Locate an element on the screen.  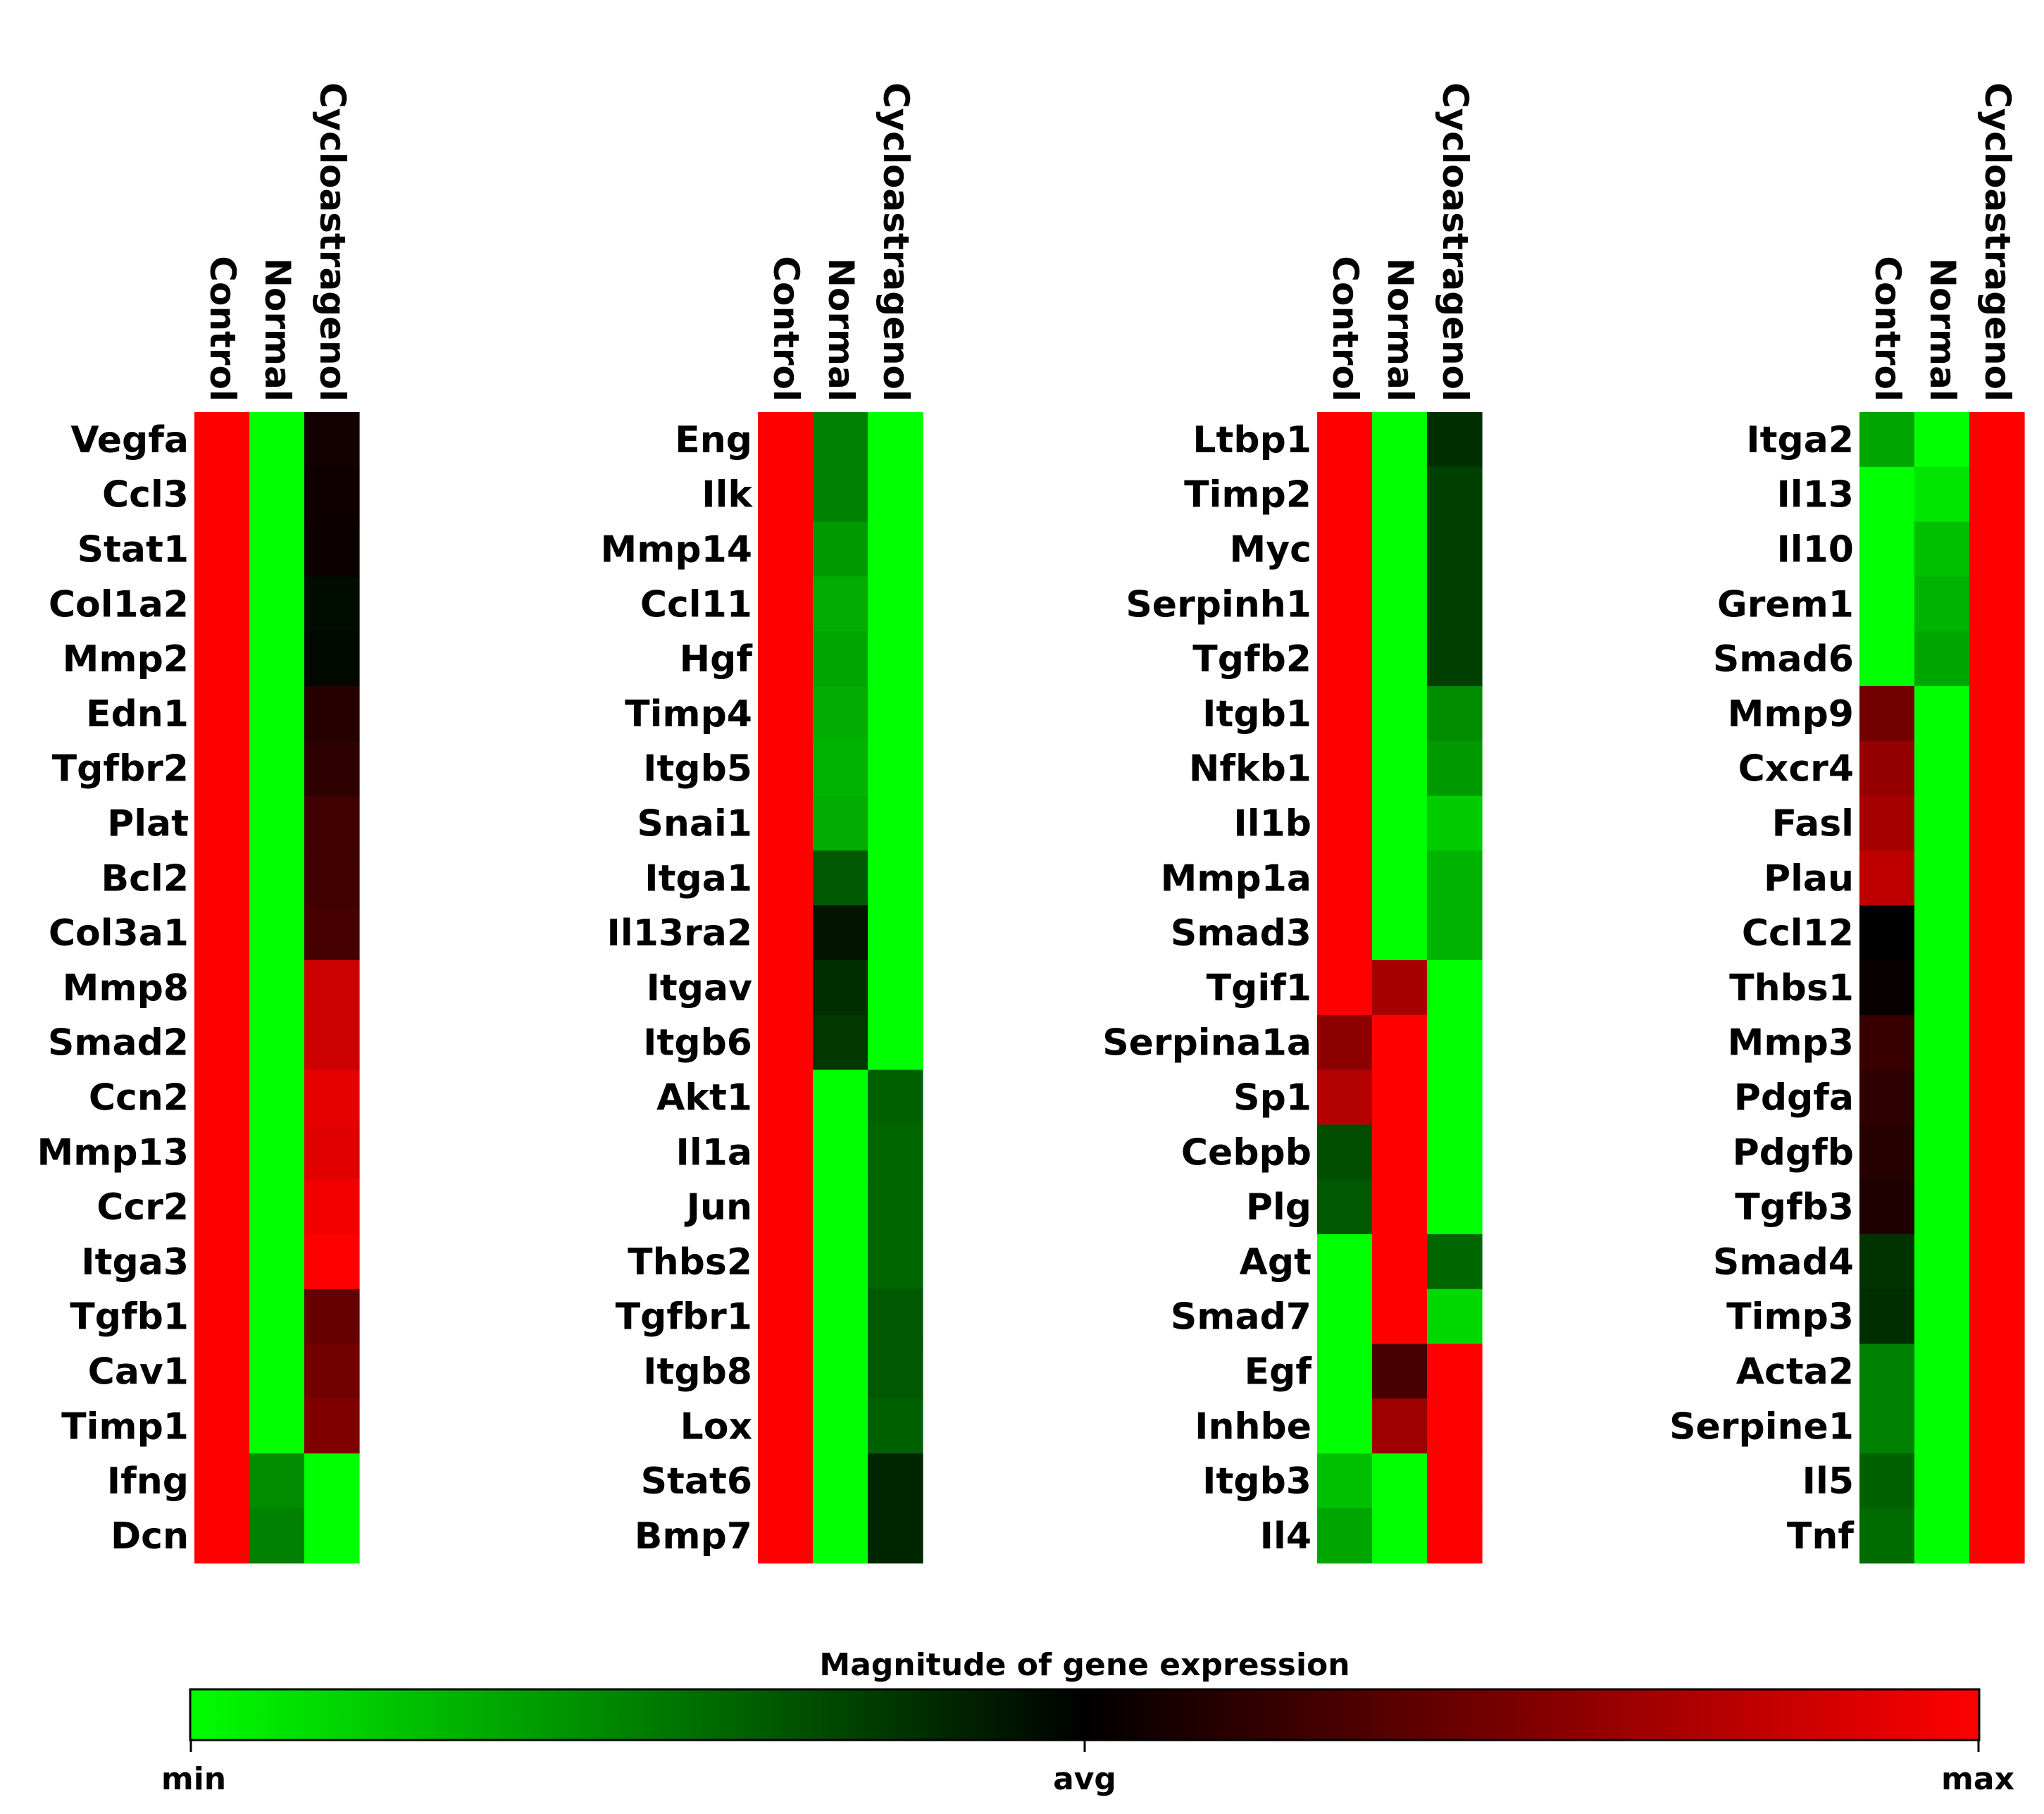
row-label: Itgb8 is located at coordinates (697, 1372).